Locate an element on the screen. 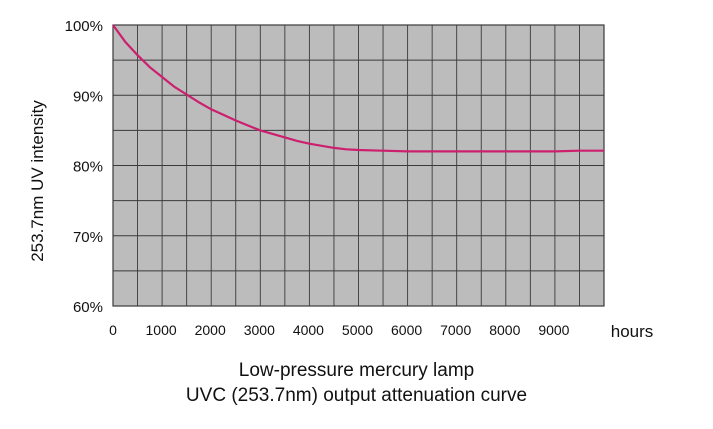  x-tick-label: 2000 is located at coordinates (210, 330).